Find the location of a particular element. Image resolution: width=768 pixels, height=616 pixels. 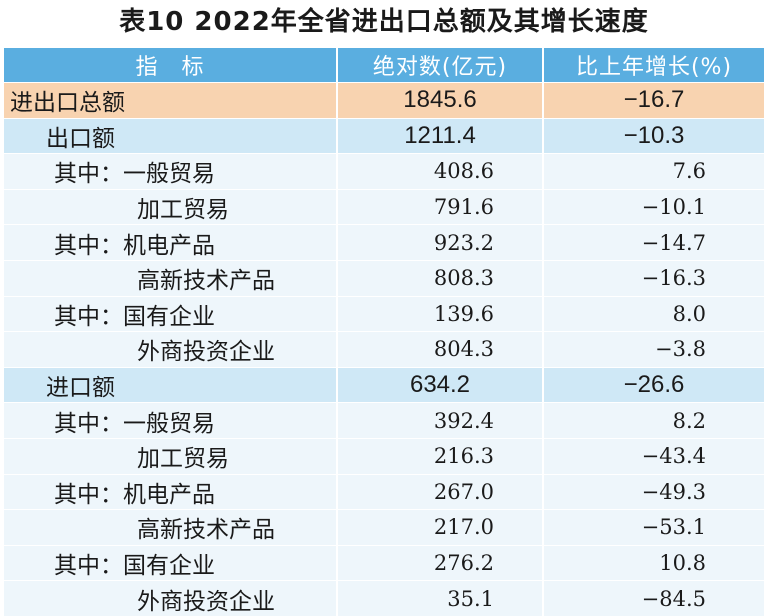

table-row: 出口额 1211.4 −10.3 is located at coordinates (384, 135).